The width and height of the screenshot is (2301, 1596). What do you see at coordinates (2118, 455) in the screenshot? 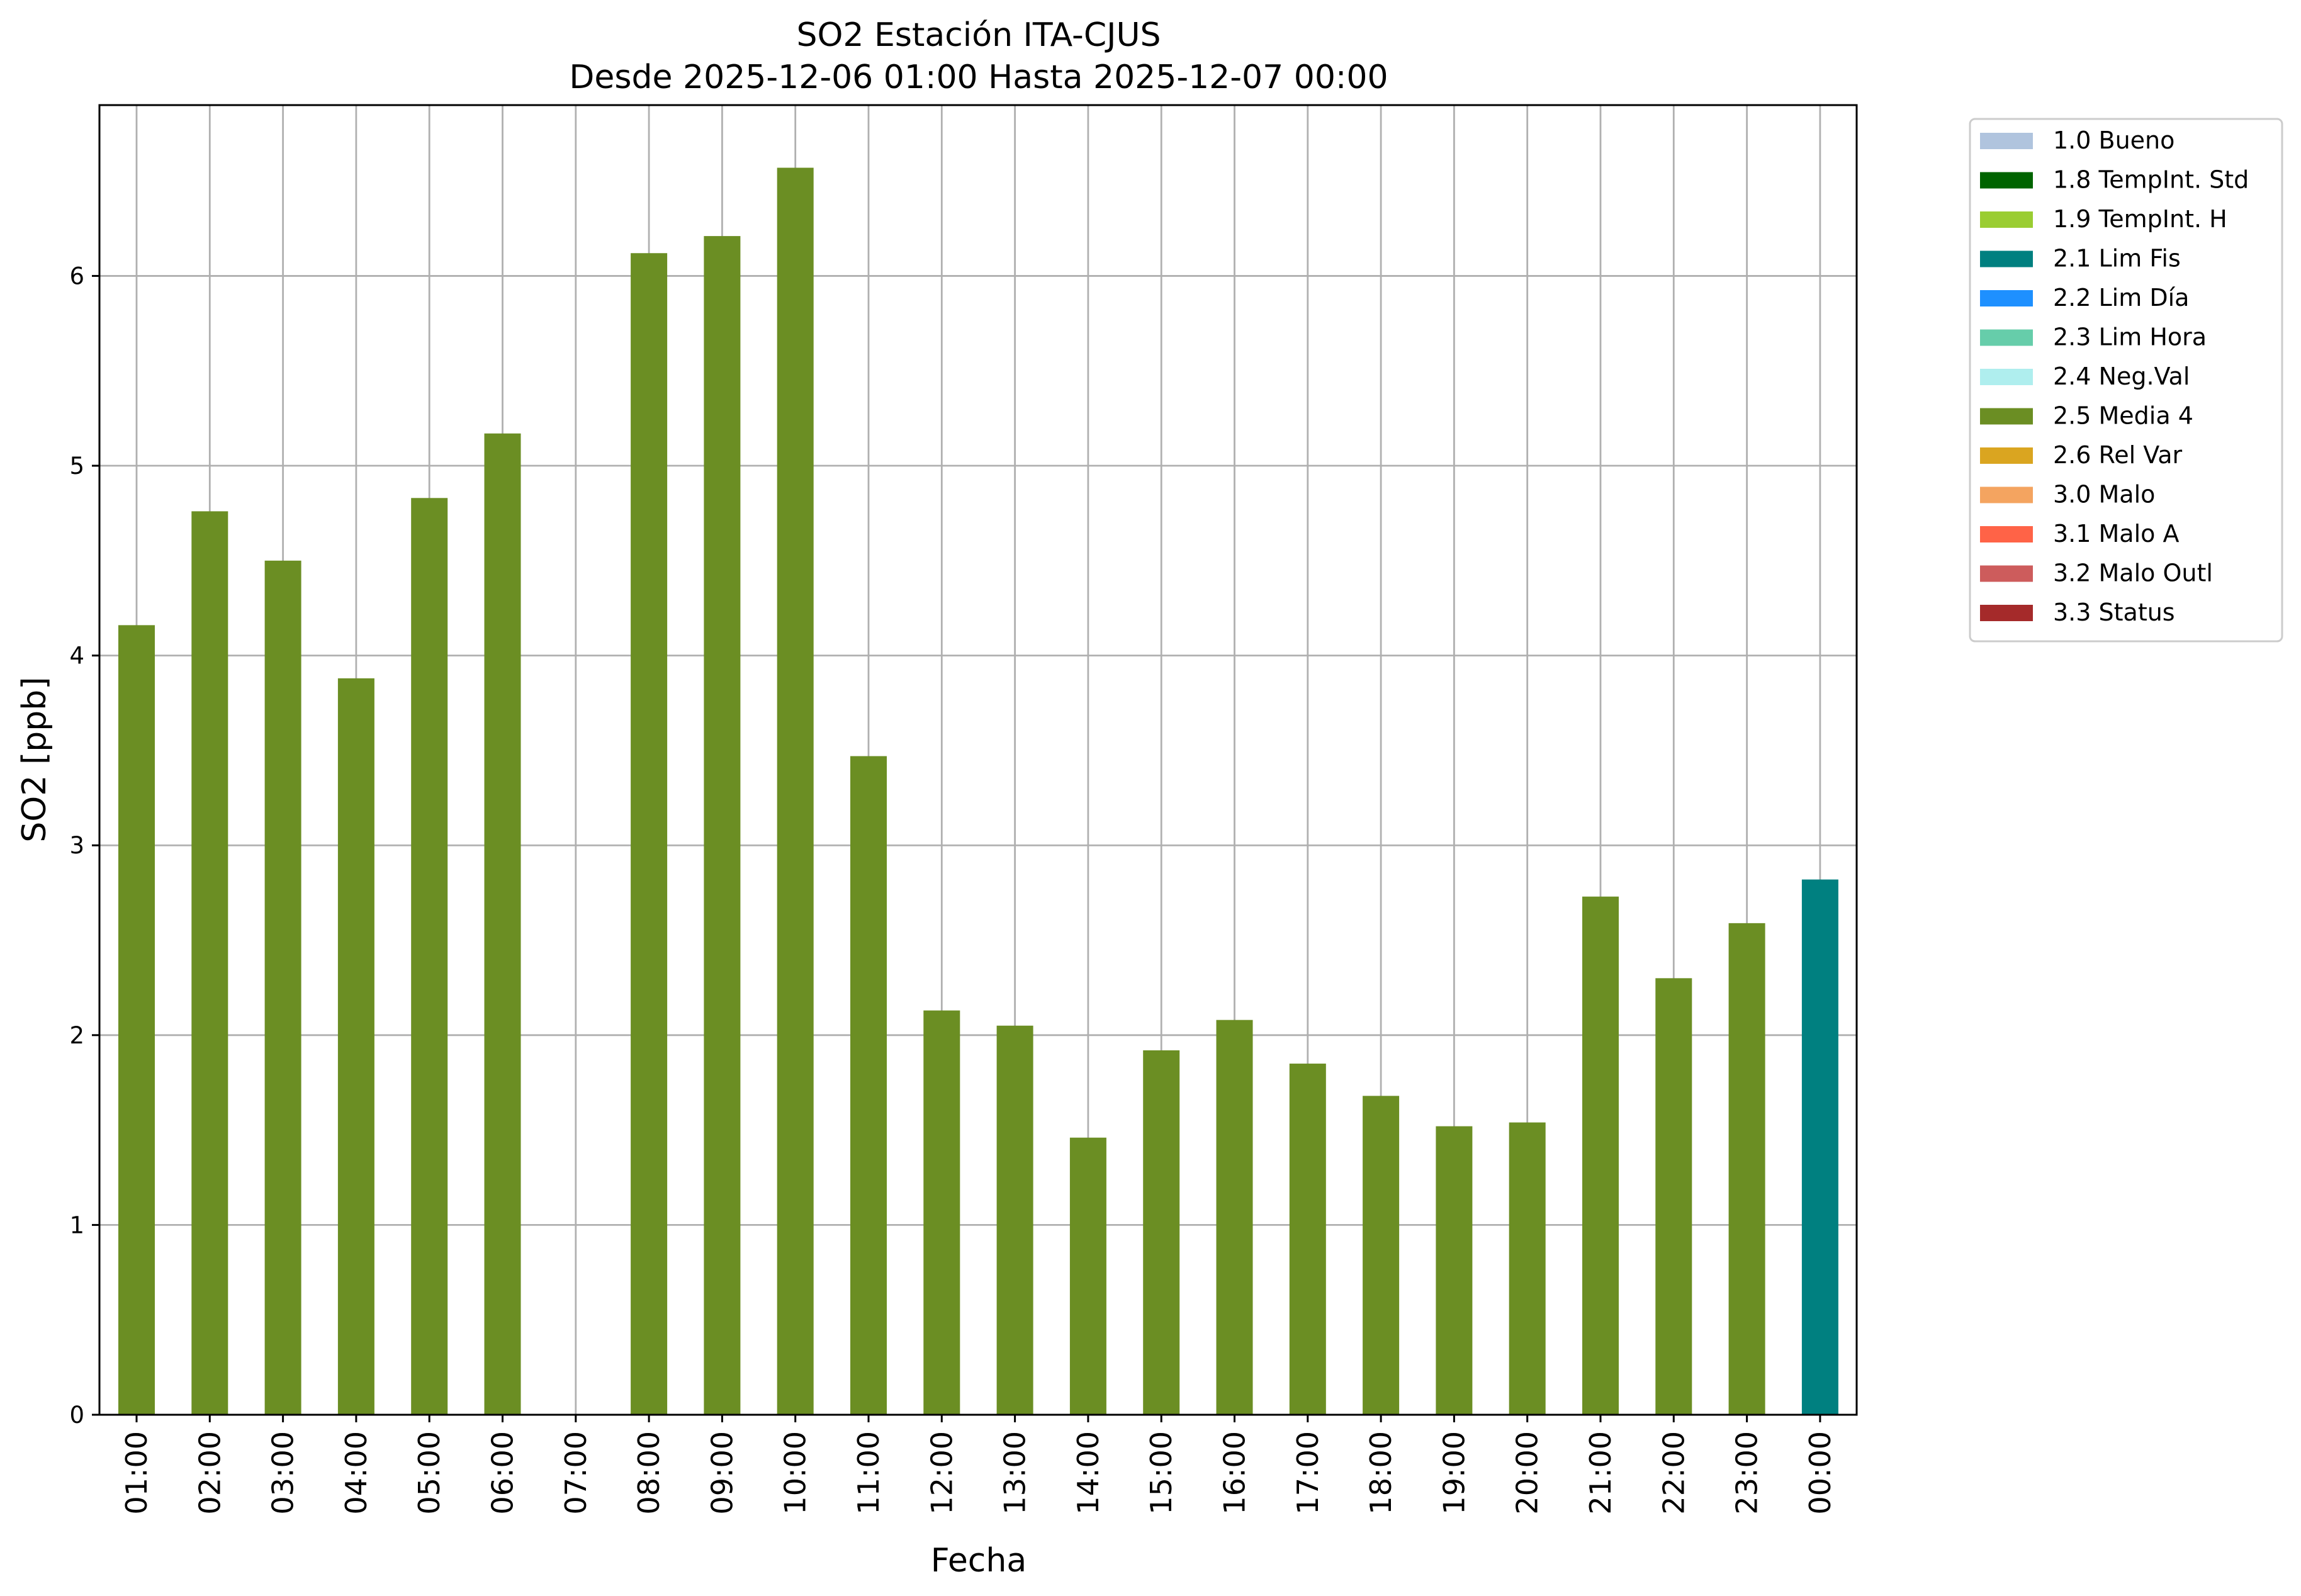
I see `legend-label: 2.6 Rel Var` at bounding box center [2118, 455].